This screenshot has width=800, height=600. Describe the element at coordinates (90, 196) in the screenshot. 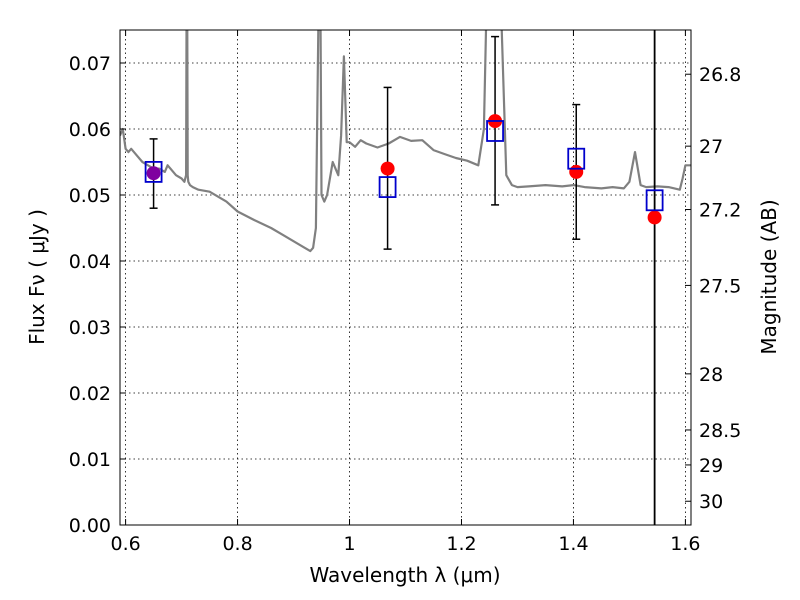

I see `y-tick-label: 0.05` at that location.